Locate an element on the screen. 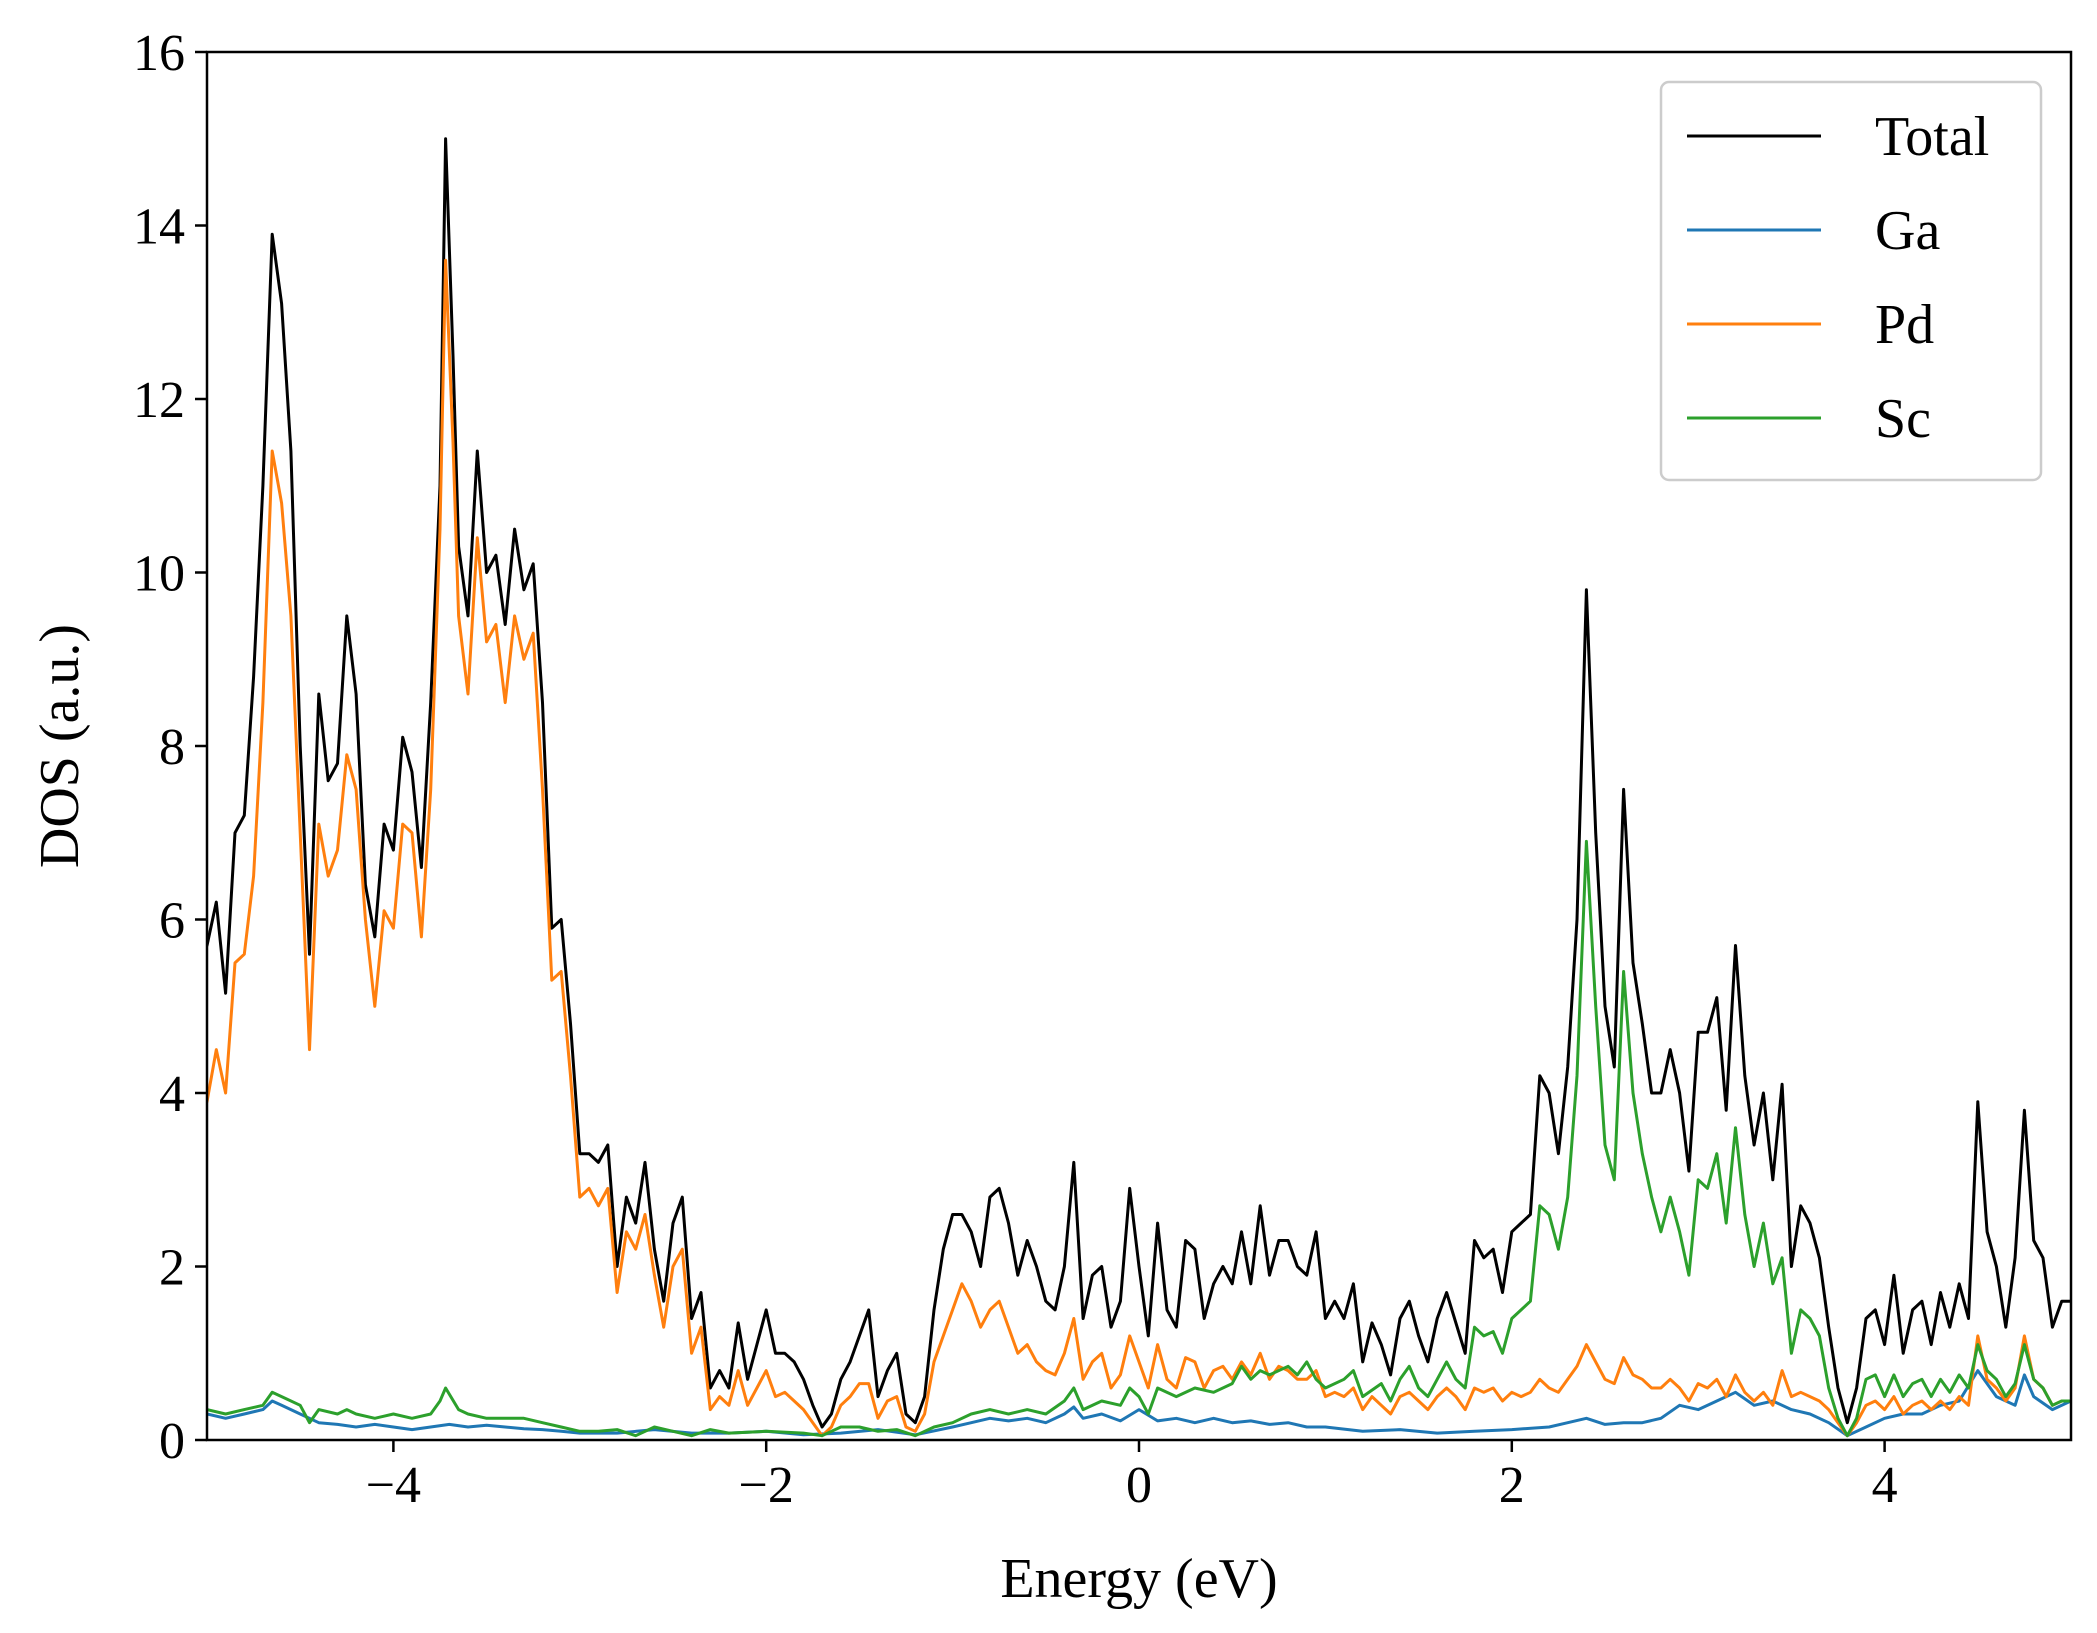 The width and height of the screenshot is (2097, 1633). x-axis-ticks: −4 −2 0 2 4 is located at coordinates (1132, 1477).